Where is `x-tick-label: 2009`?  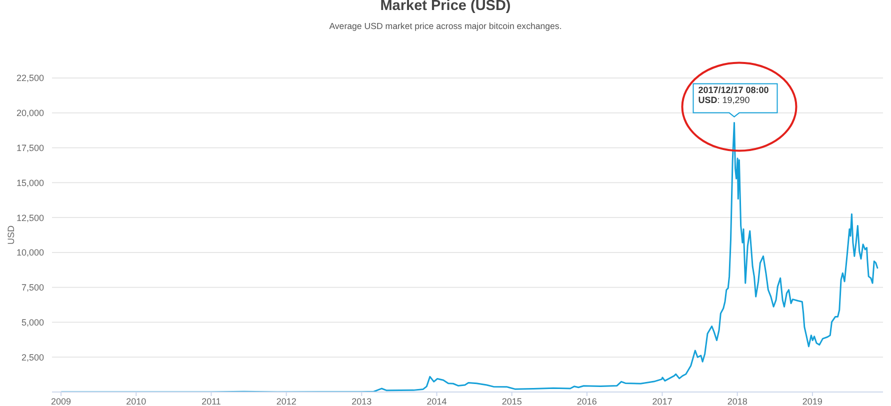 x-tick-label: 2009 is located at coordinates (61, 401).